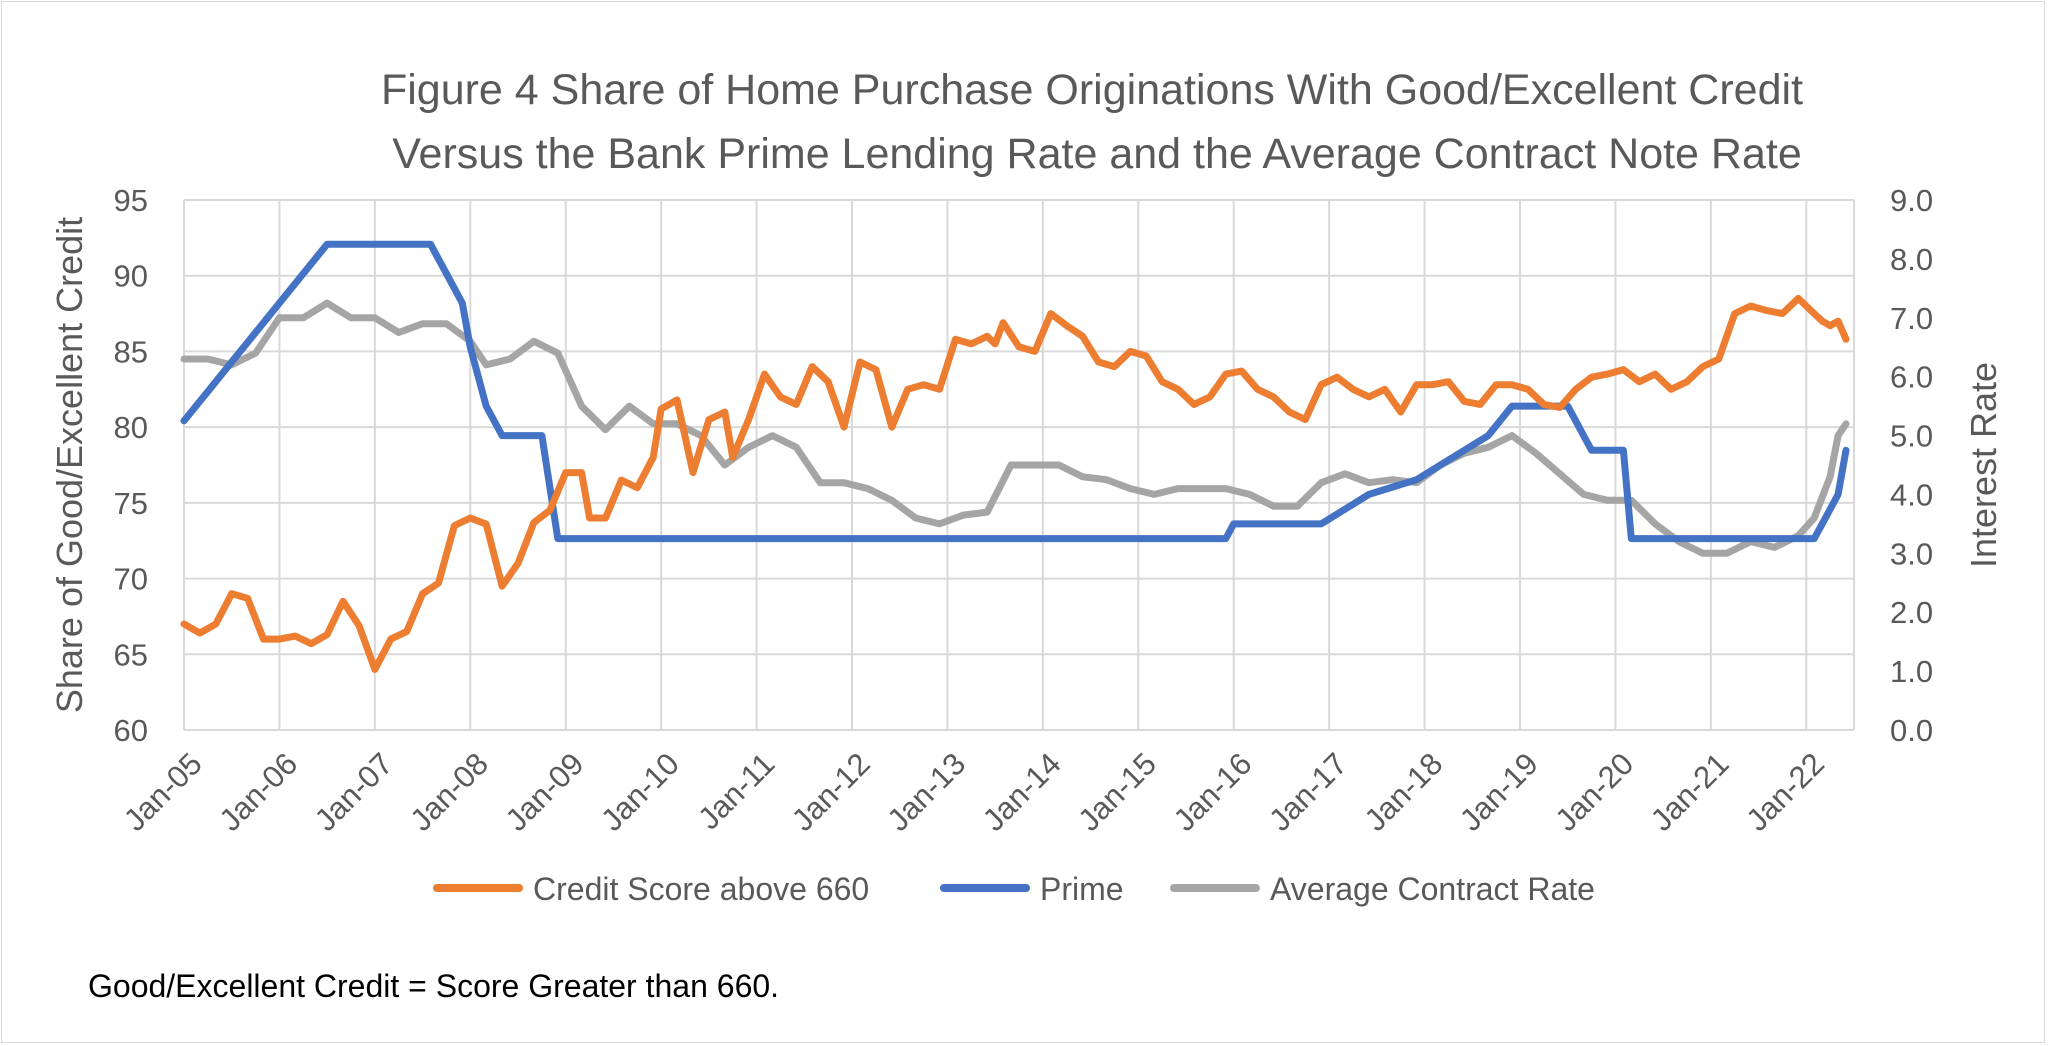  Describe the element at coordinates (131, 351) in the screenshot. I see `left-tick-label: 85` at that location.